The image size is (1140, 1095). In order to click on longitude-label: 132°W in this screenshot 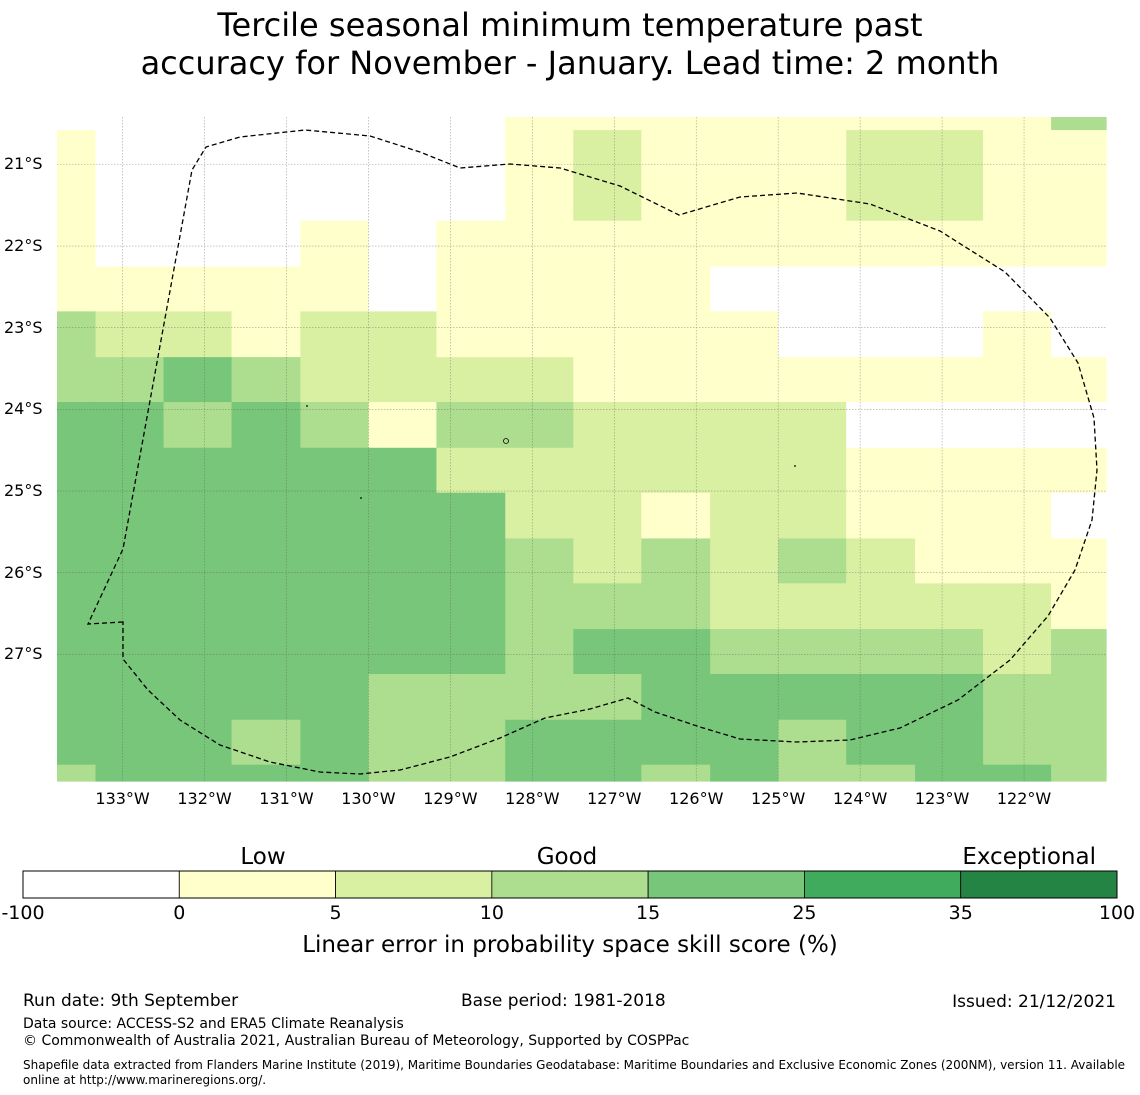, I will do `click(204, 798)`.